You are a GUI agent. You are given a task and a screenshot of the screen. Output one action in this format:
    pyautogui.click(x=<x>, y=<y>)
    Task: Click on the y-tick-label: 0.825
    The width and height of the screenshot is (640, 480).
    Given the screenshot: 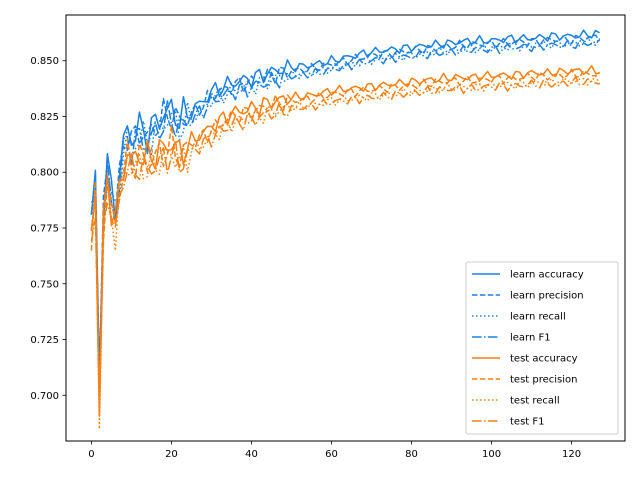 What is the action you would take?
    pyautogui.click(x=44, y=117)
    